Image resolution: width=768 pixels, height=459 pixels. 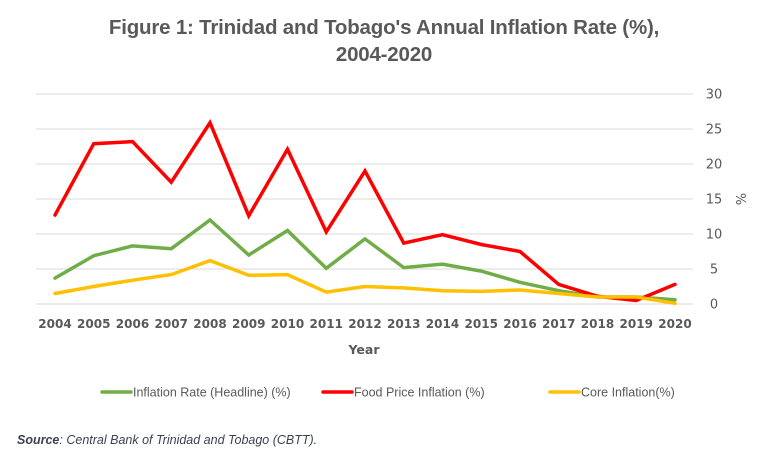 What do you see at coordinates (209, 324) in the screenshot?
I see `x-tick-label: 2008` at bounding box center [209, 324].